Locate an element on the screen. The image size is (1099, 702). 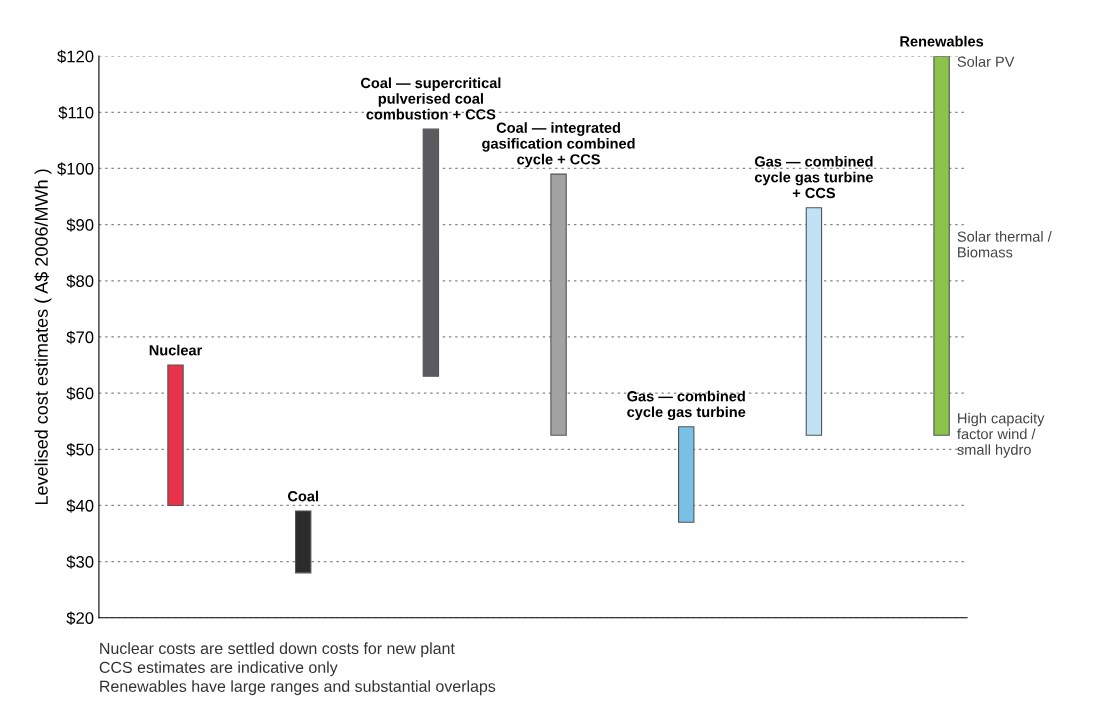
y-tick-label: $100 is located at coordinates (75, 169).